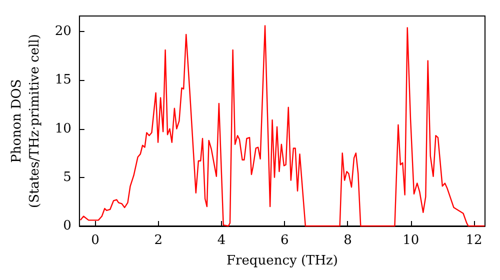  Describe the element at coordinates (67, 177) in the screenshot. I see `y-tick-label: 5` at that location.